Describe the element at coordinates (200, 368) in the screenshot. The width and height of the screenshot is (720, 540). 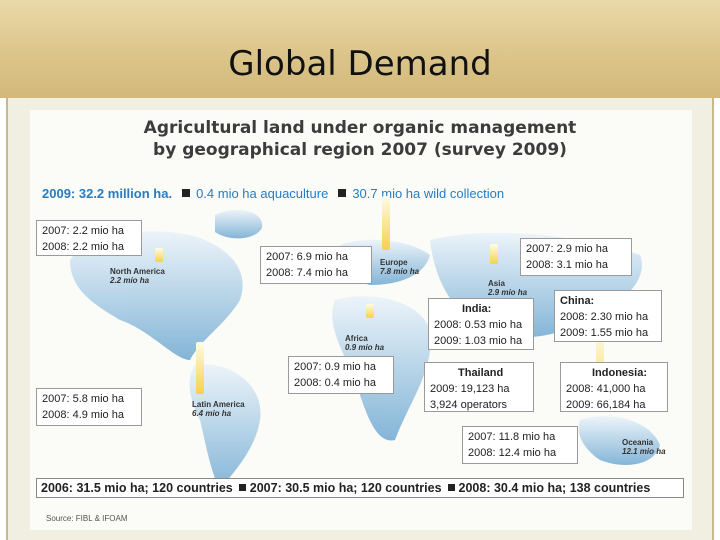
I see `bar-marker-latin-america` at that location.